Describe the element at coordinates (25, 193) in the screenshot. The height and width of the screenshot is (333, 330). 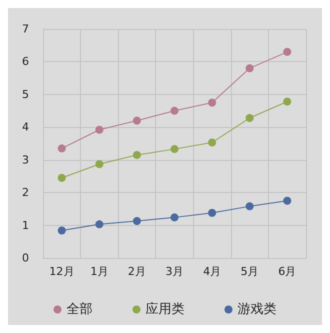
I see `y-tick-label: 2` at that location.